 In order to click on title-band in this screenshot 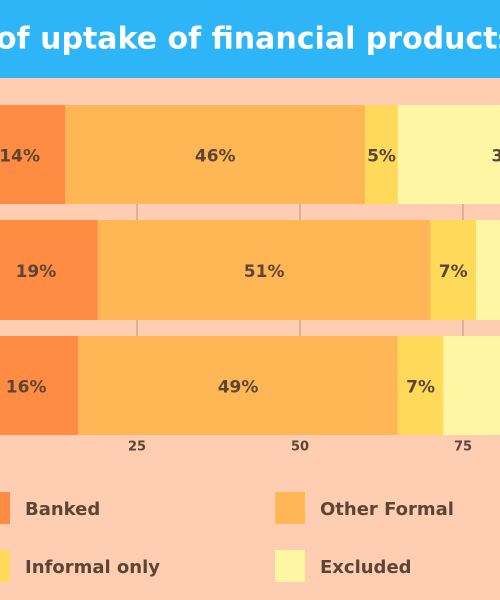, I will do `click(250, 39)`.